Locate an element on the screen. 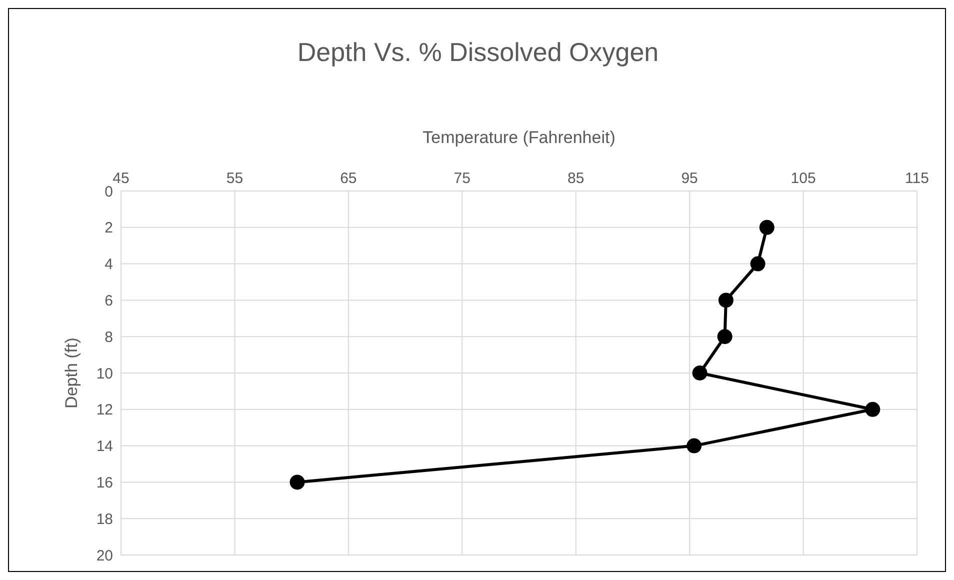  y-tick-label: 16 is located at coordinates (104, 483).